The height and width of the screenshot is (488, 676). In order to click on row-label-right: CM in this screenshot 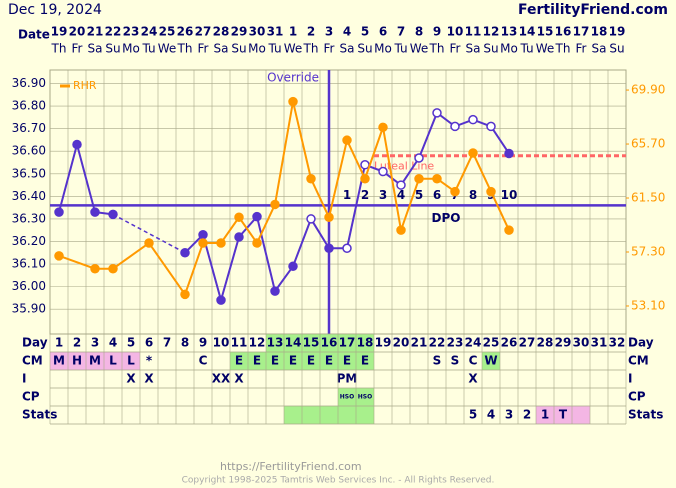, I will do `click(638, 361)`.